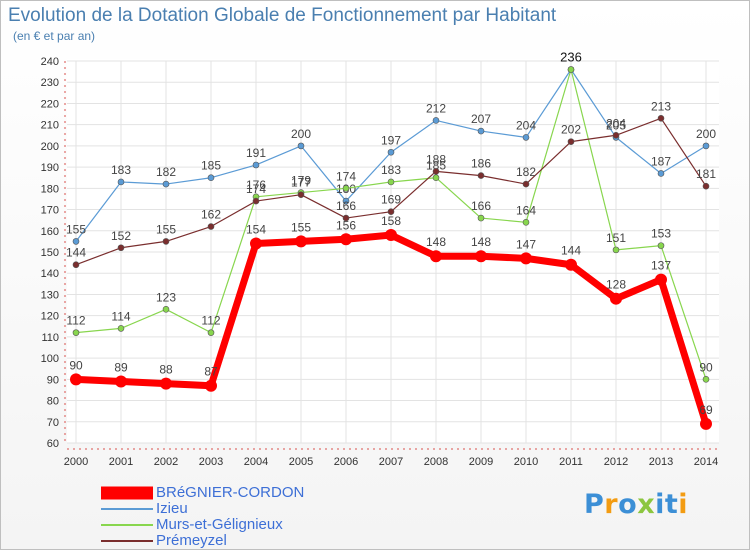 Image resolution: width=750 pixels, height=550 pixels. I want to click on chart-subtitle: (en € et par an), so click(54, 36).